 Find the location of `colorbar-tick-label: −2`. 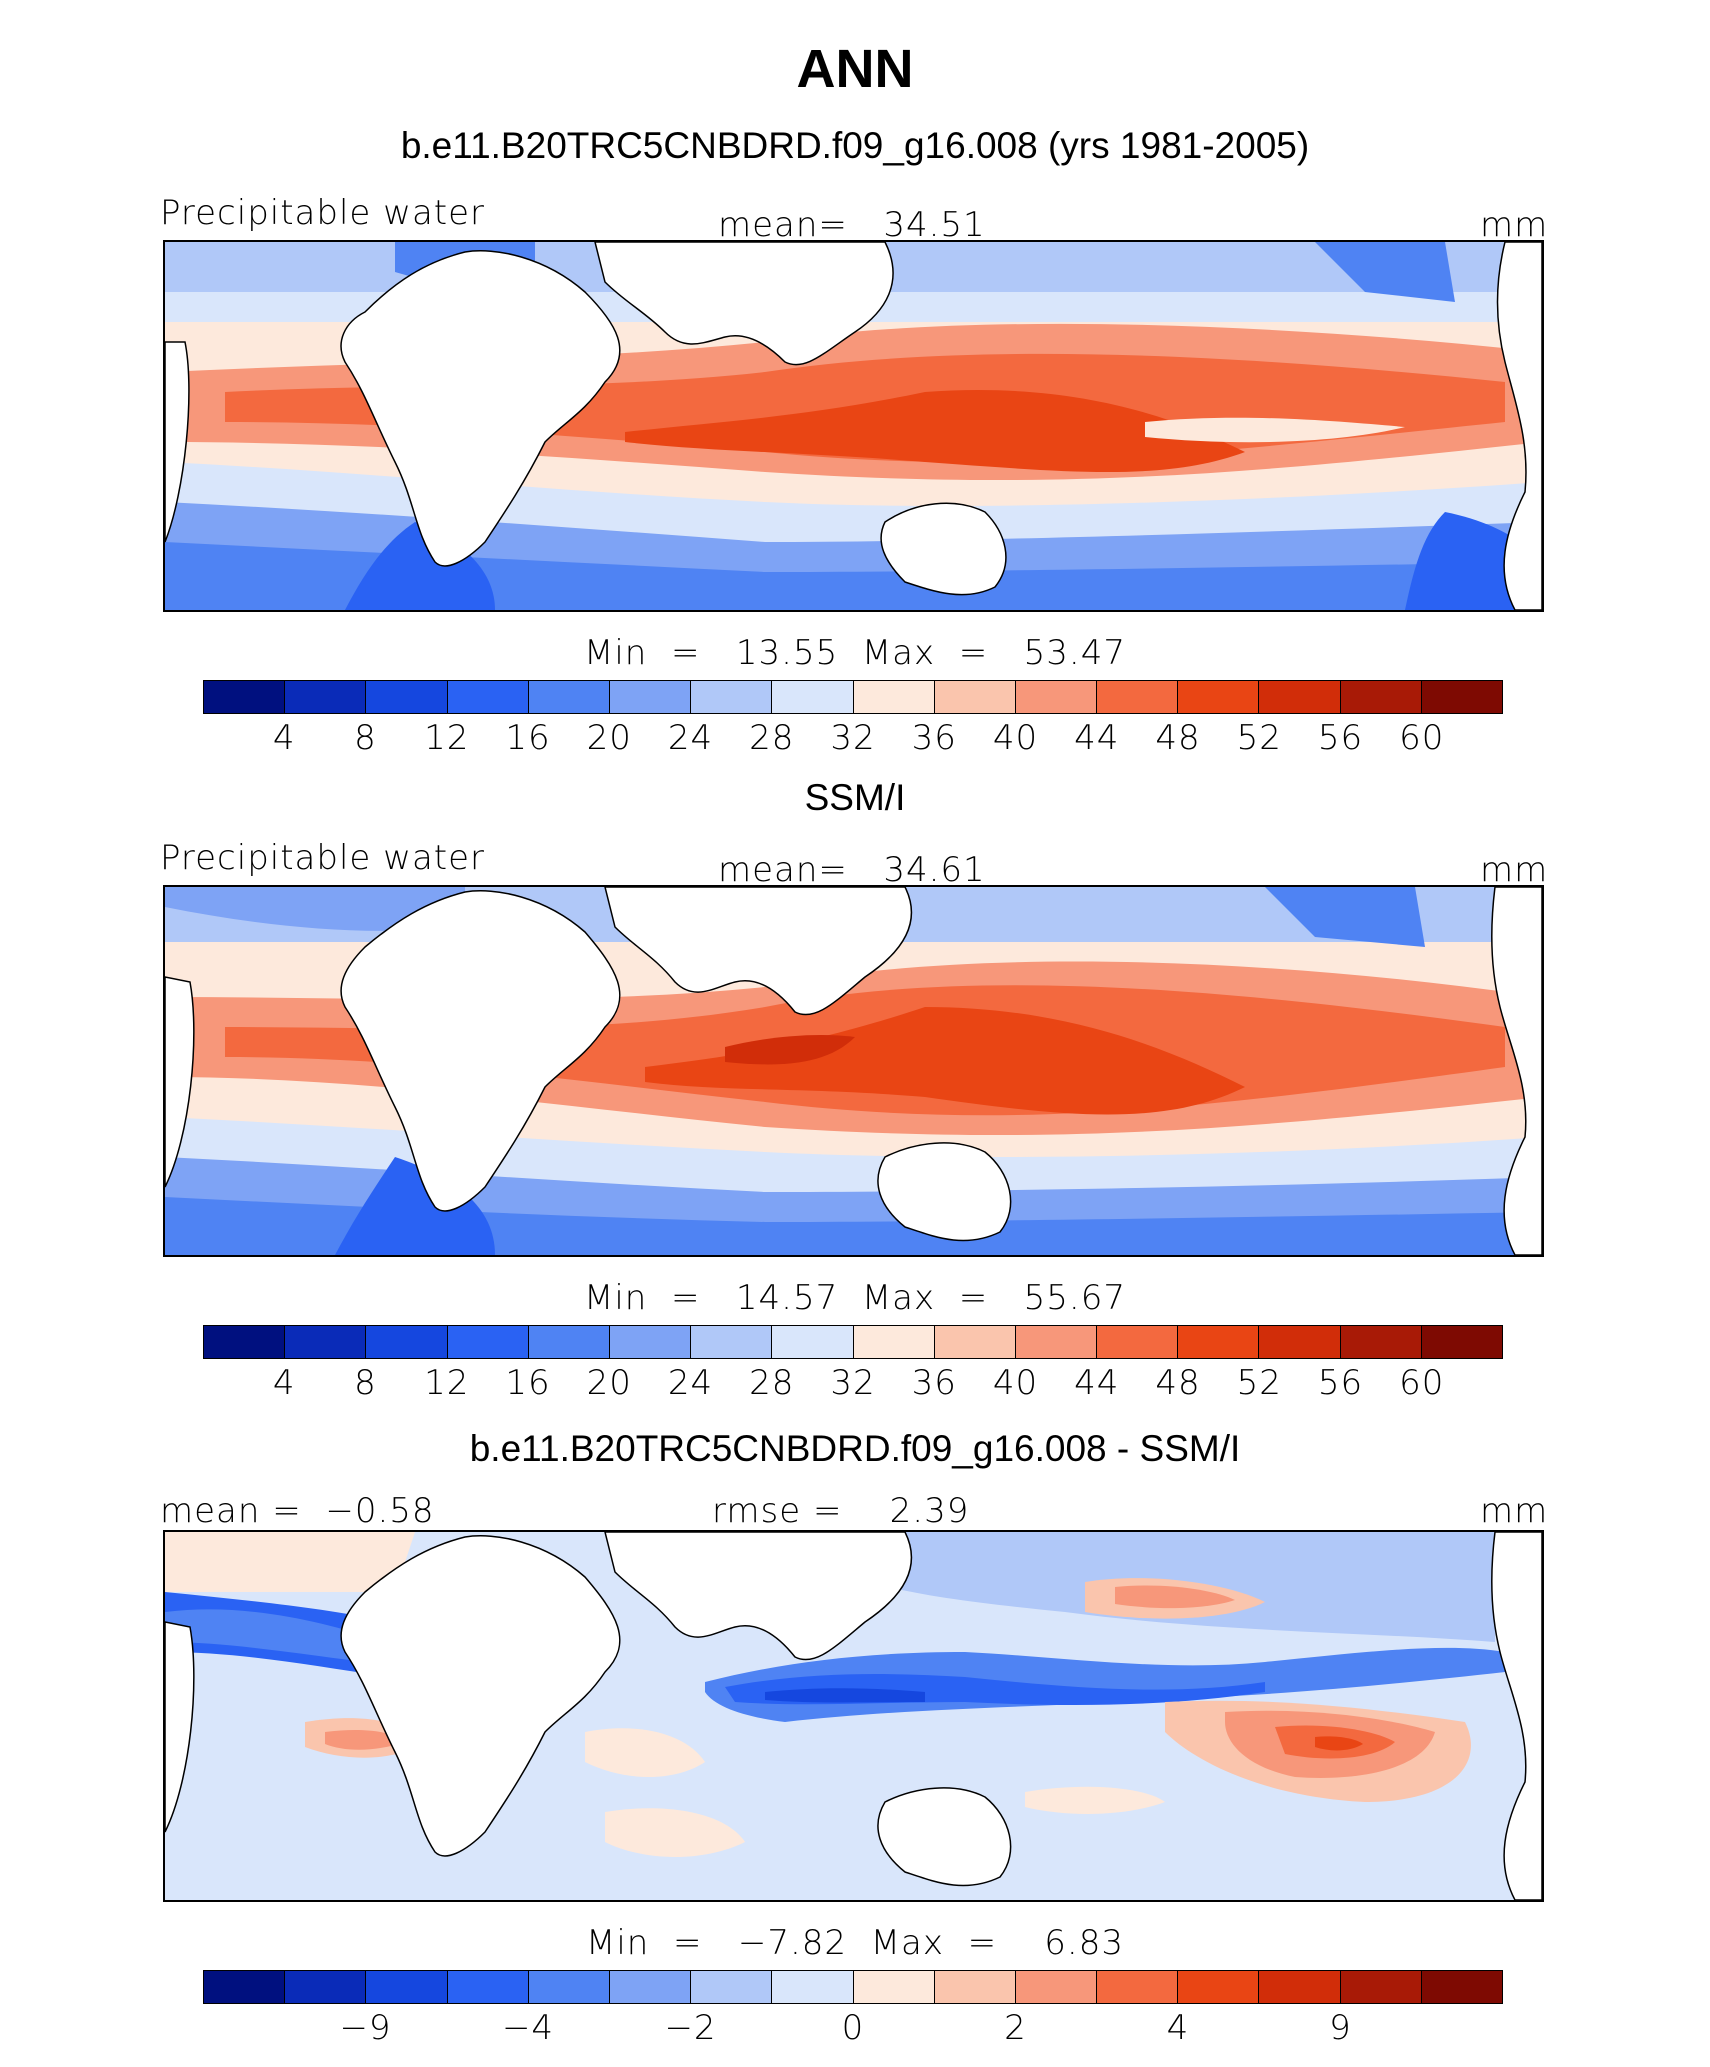

colorbar-tick-label: −2 is located at coordinates (690, 2028).